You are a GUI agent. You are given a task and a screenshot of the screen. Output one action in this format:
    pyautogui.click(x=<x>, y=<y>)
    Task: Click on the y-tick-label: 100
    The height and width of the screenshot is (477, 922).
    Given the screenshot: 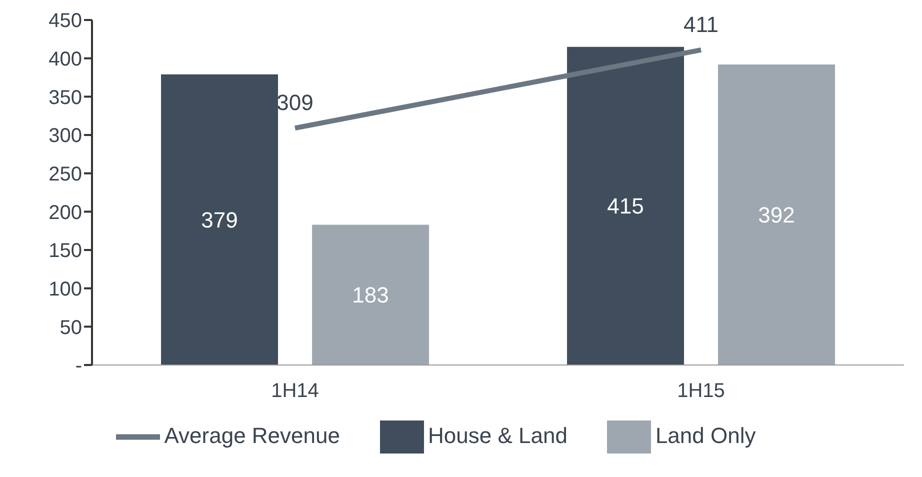 What is the action you would take?
    pyautogui.click(x=65, y=289)
    